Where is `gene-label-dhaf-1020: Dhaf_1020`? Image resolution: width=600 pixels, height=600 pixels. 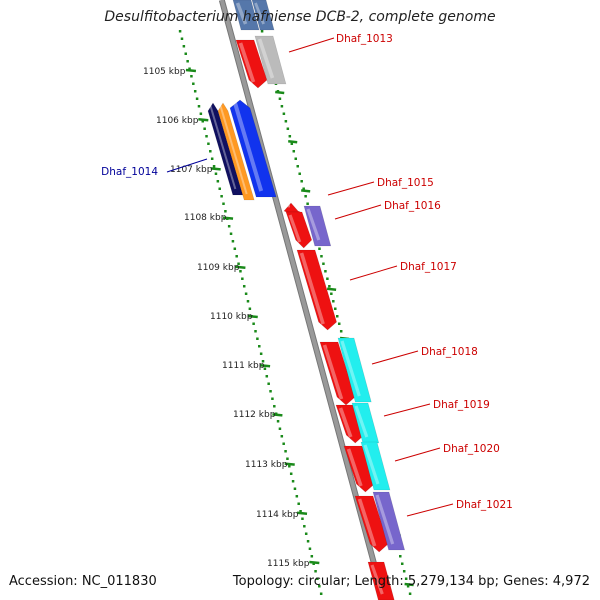 gene-label-dhaf-1020: Dhaf_1020 is located at coordinates (471, 449).